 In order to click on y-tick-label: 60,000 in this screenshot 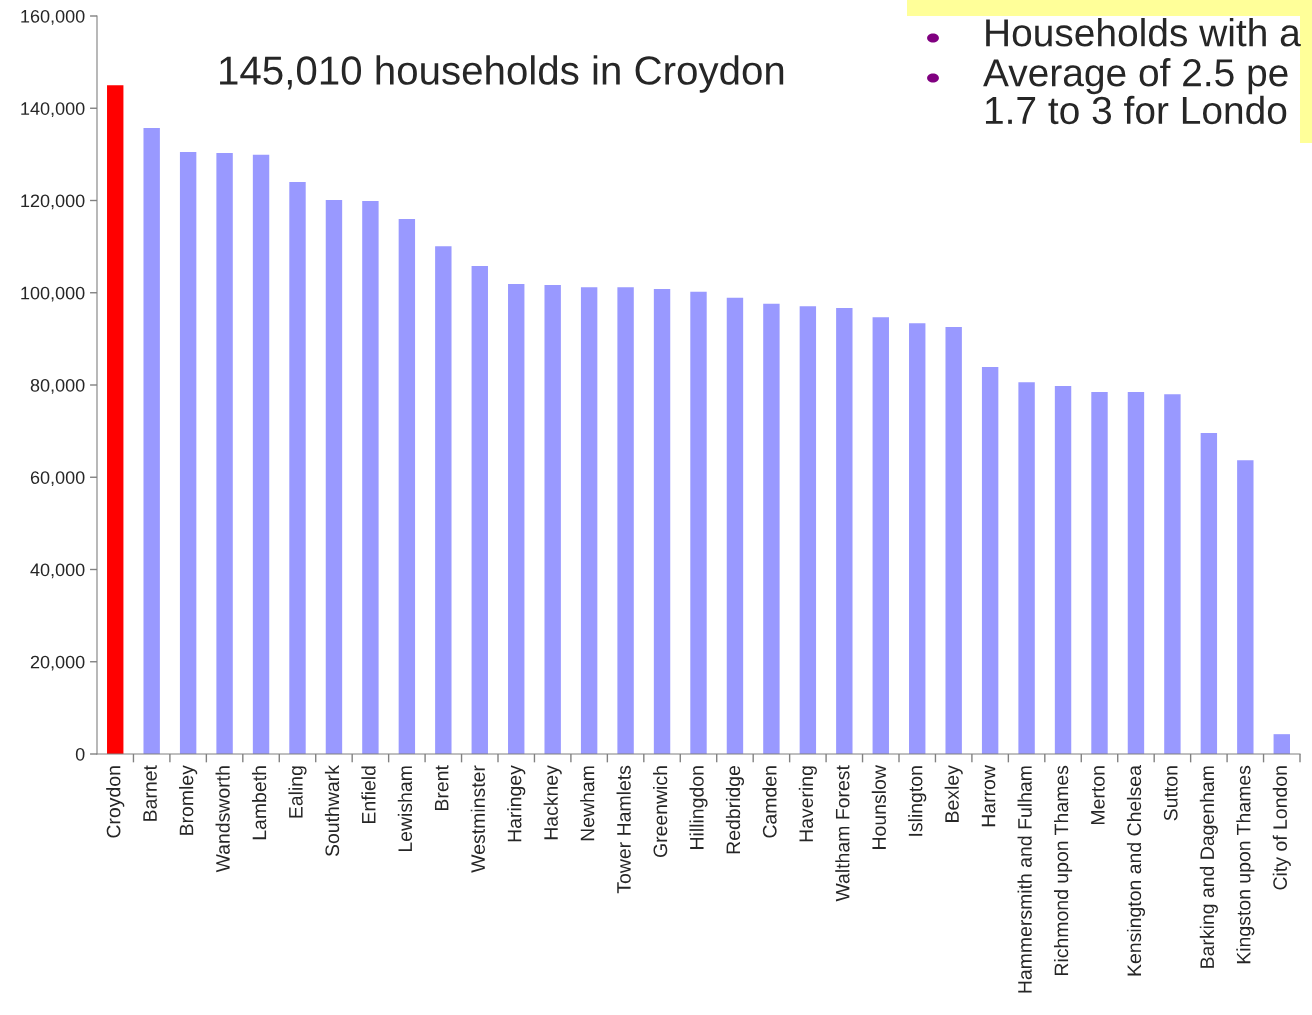, I will do `click(57, 479)`.